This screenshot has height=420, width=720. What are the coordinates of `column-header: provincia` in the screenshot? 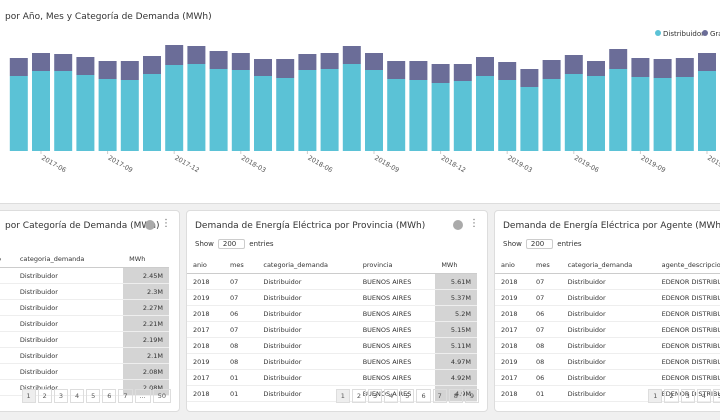 It's located at (396, 265).